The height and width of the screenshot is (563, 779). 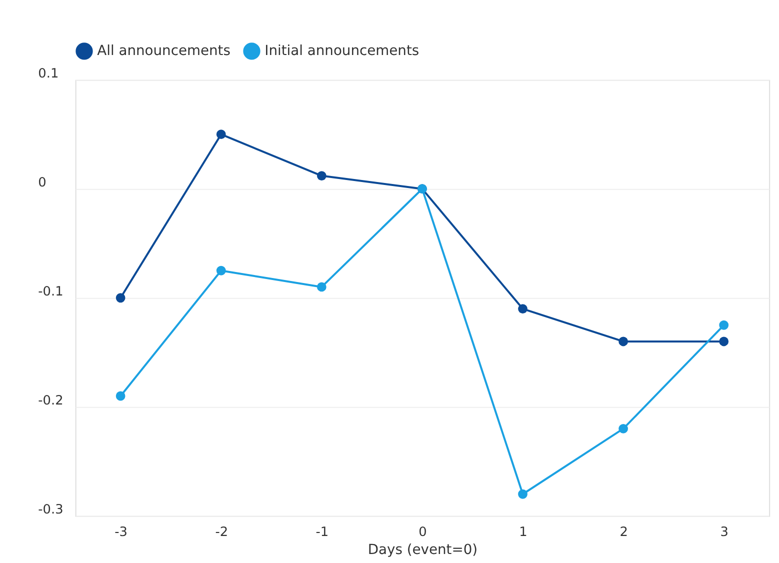 What do you see at coordinates (121, 532) in the screenshot?
I see `x-tick-label: -3` at bounding box center [121, 532].